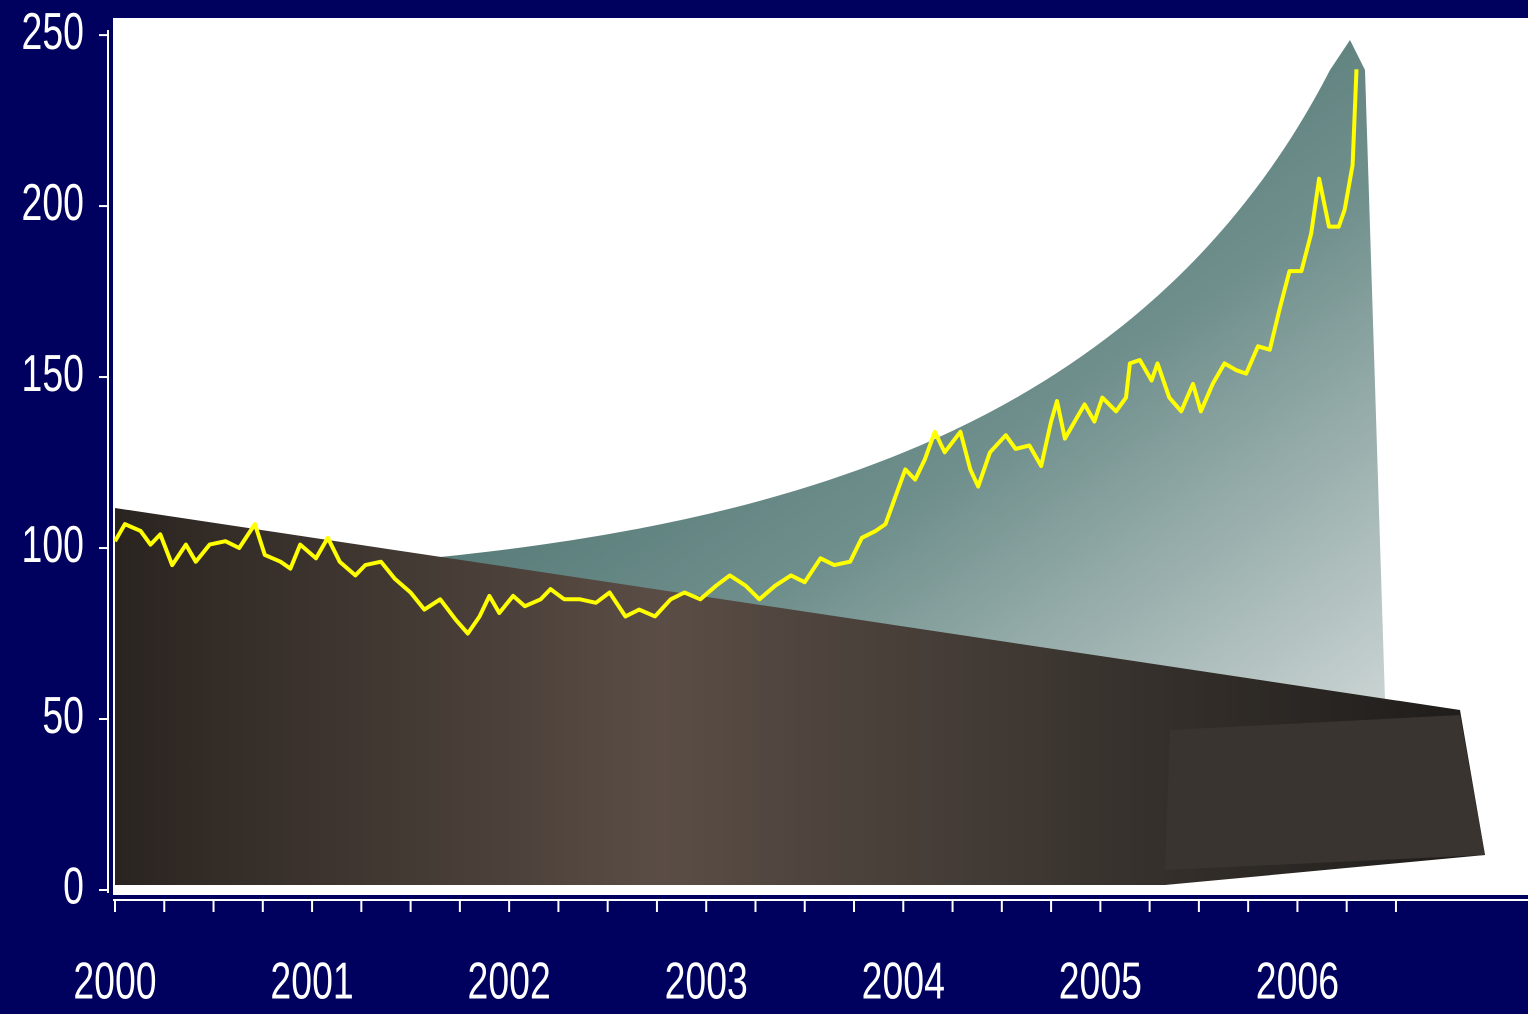 The height and width of the screenshot is (1014, 1528). Describe the element at coordinates (903, 981) in the screenshot. I see `x-tick-label: 2004` at that location.